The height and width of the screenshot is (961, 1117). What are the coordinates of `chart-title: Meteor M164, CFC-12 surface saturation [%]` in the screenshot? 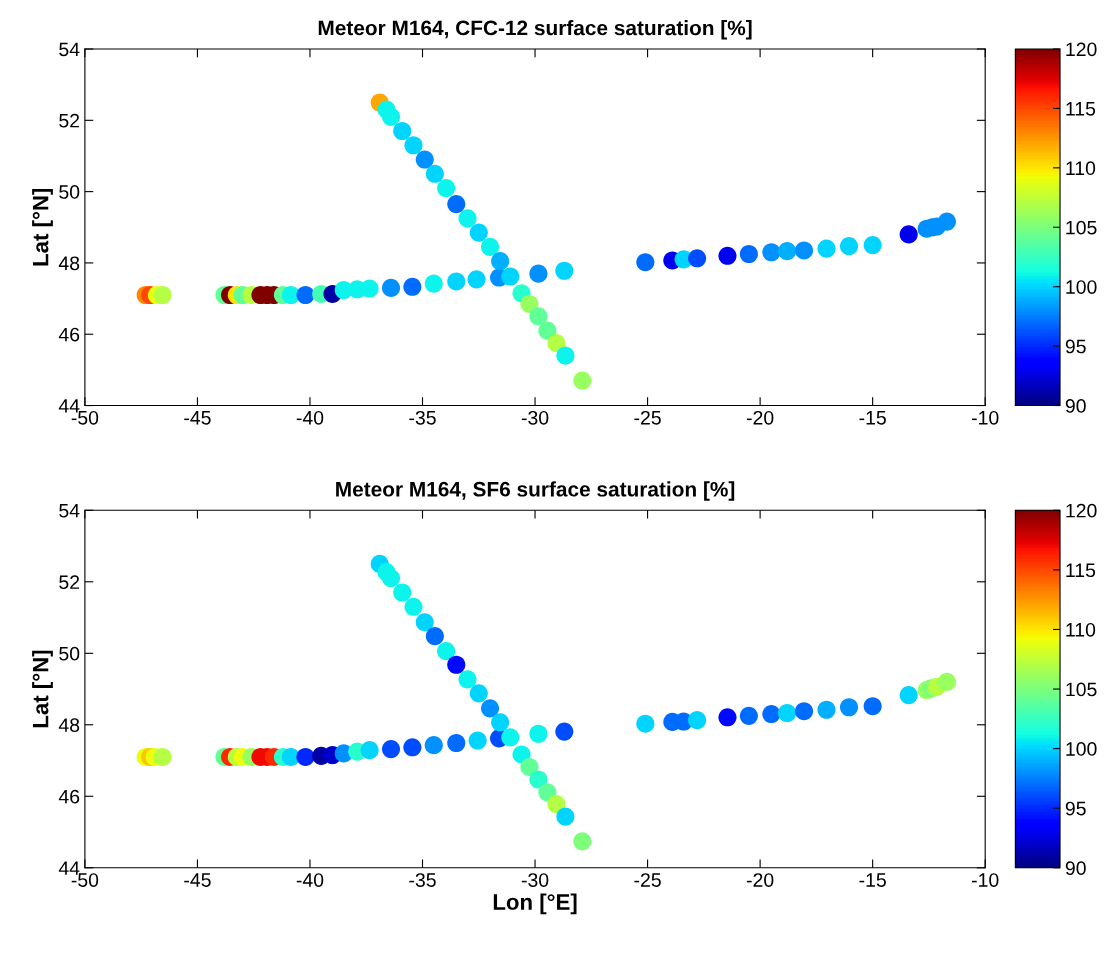 It's located at (535, 30).